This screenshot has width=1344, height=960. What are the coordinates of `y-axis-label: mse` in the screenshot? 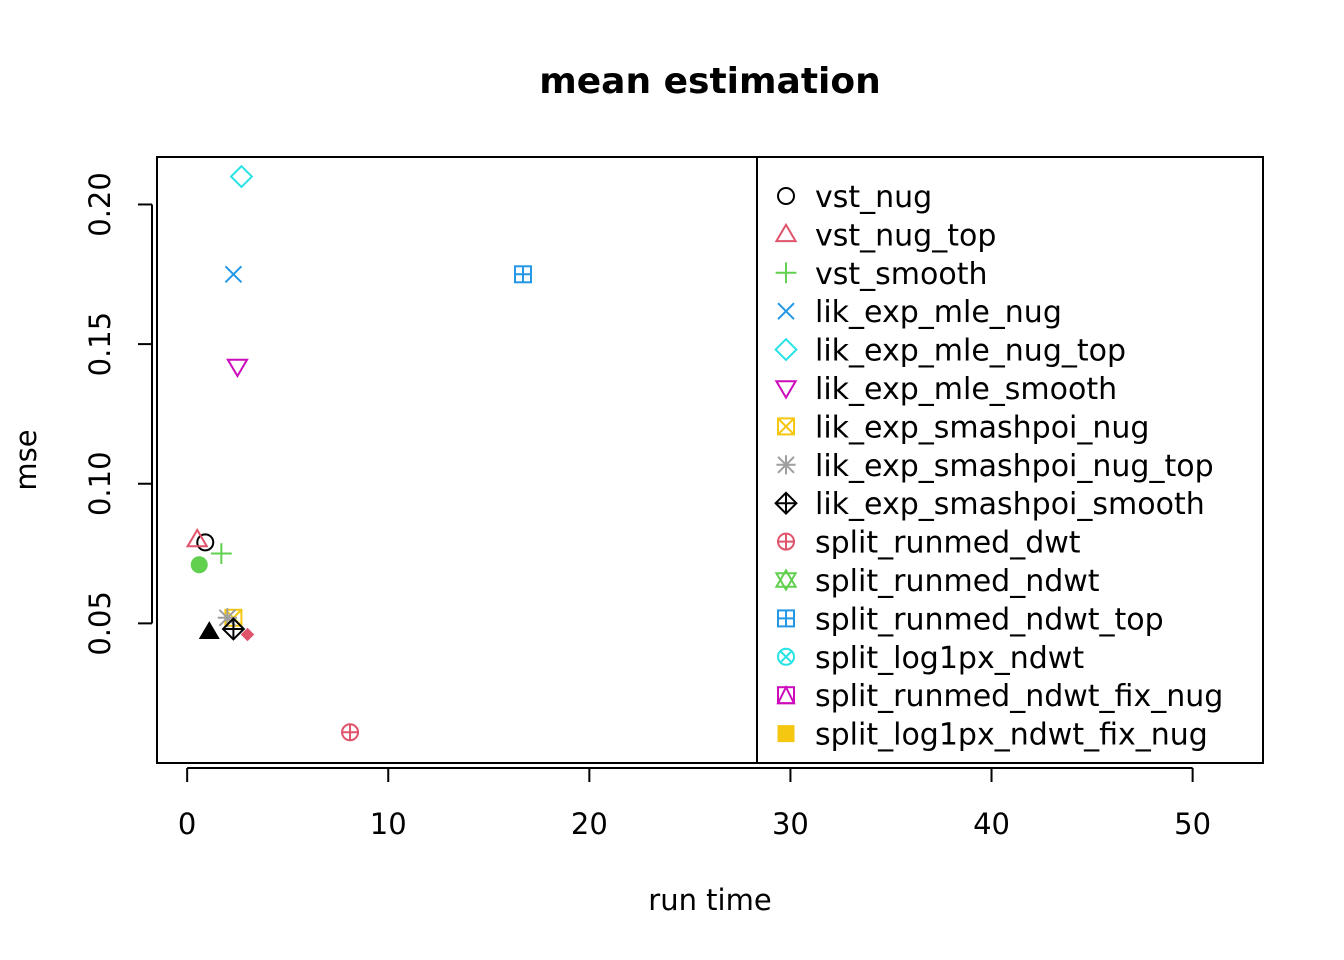 It's located at (26, 459).